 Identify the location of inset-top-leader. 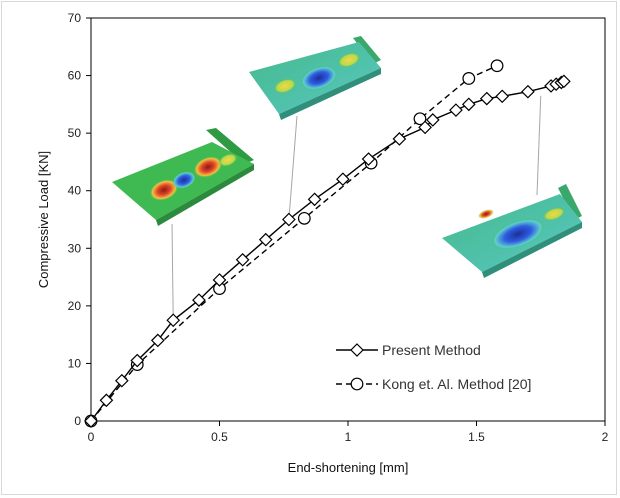
(293, 167).